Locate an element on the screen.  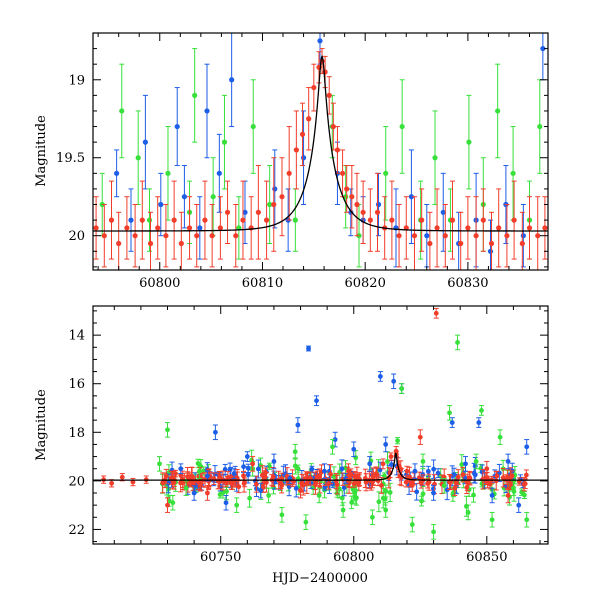
top-y-axis-label: Magnitude is located at coordinates (41, 151).